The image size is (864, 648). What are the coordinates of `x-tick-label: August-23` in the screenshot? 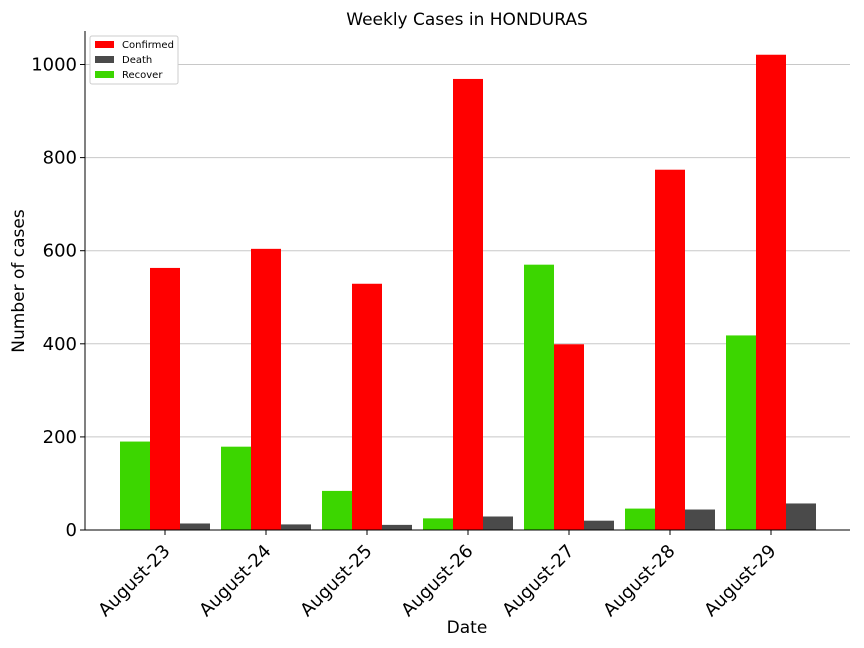 It's located at (134, 581).